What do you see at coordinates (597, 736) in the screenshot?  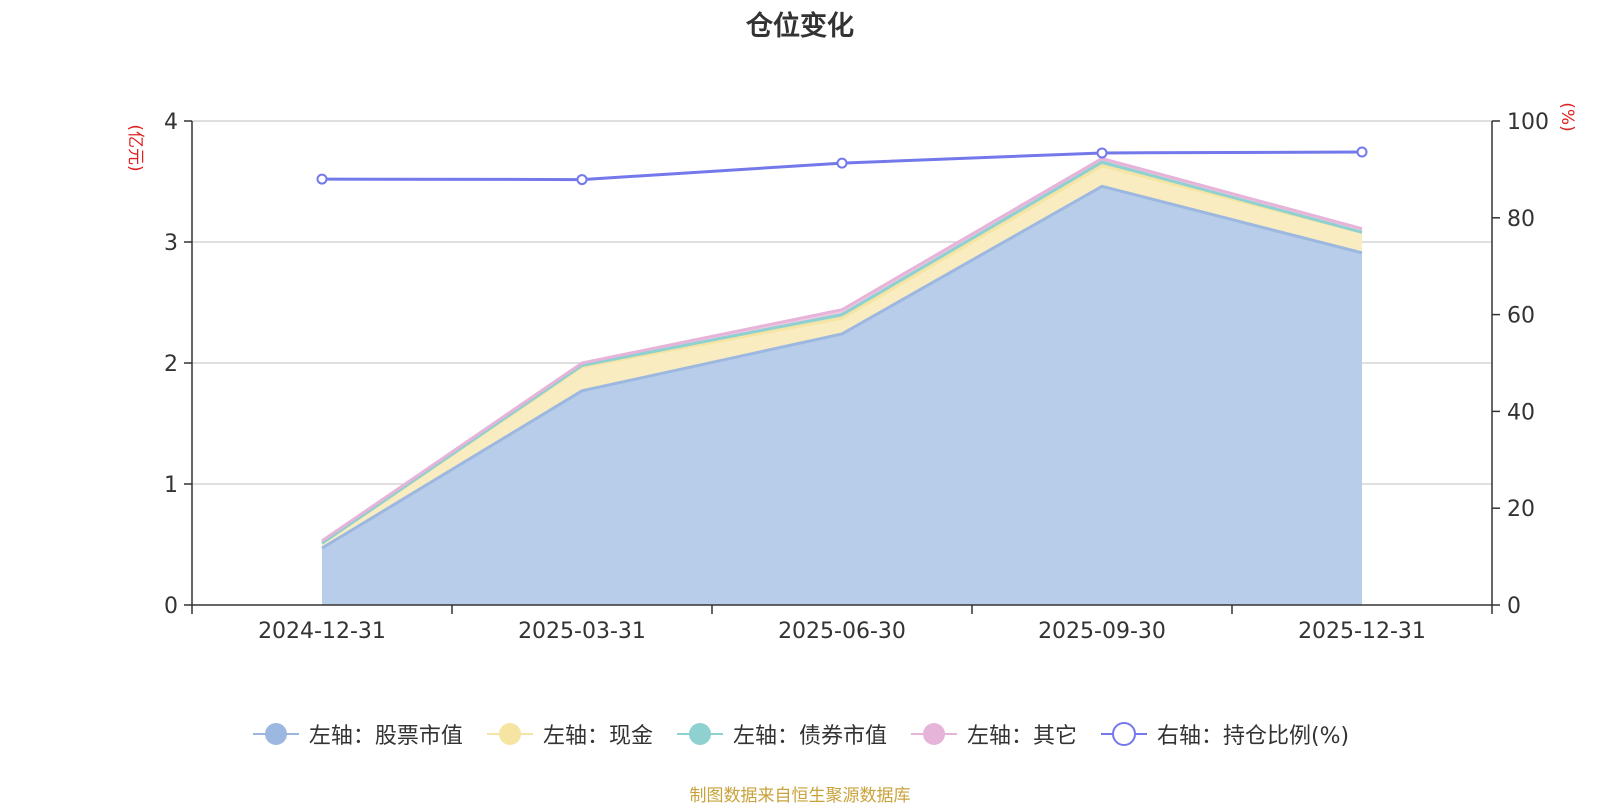 I see `legend-label: 左轴：现金` at bounding box center [597, 736].